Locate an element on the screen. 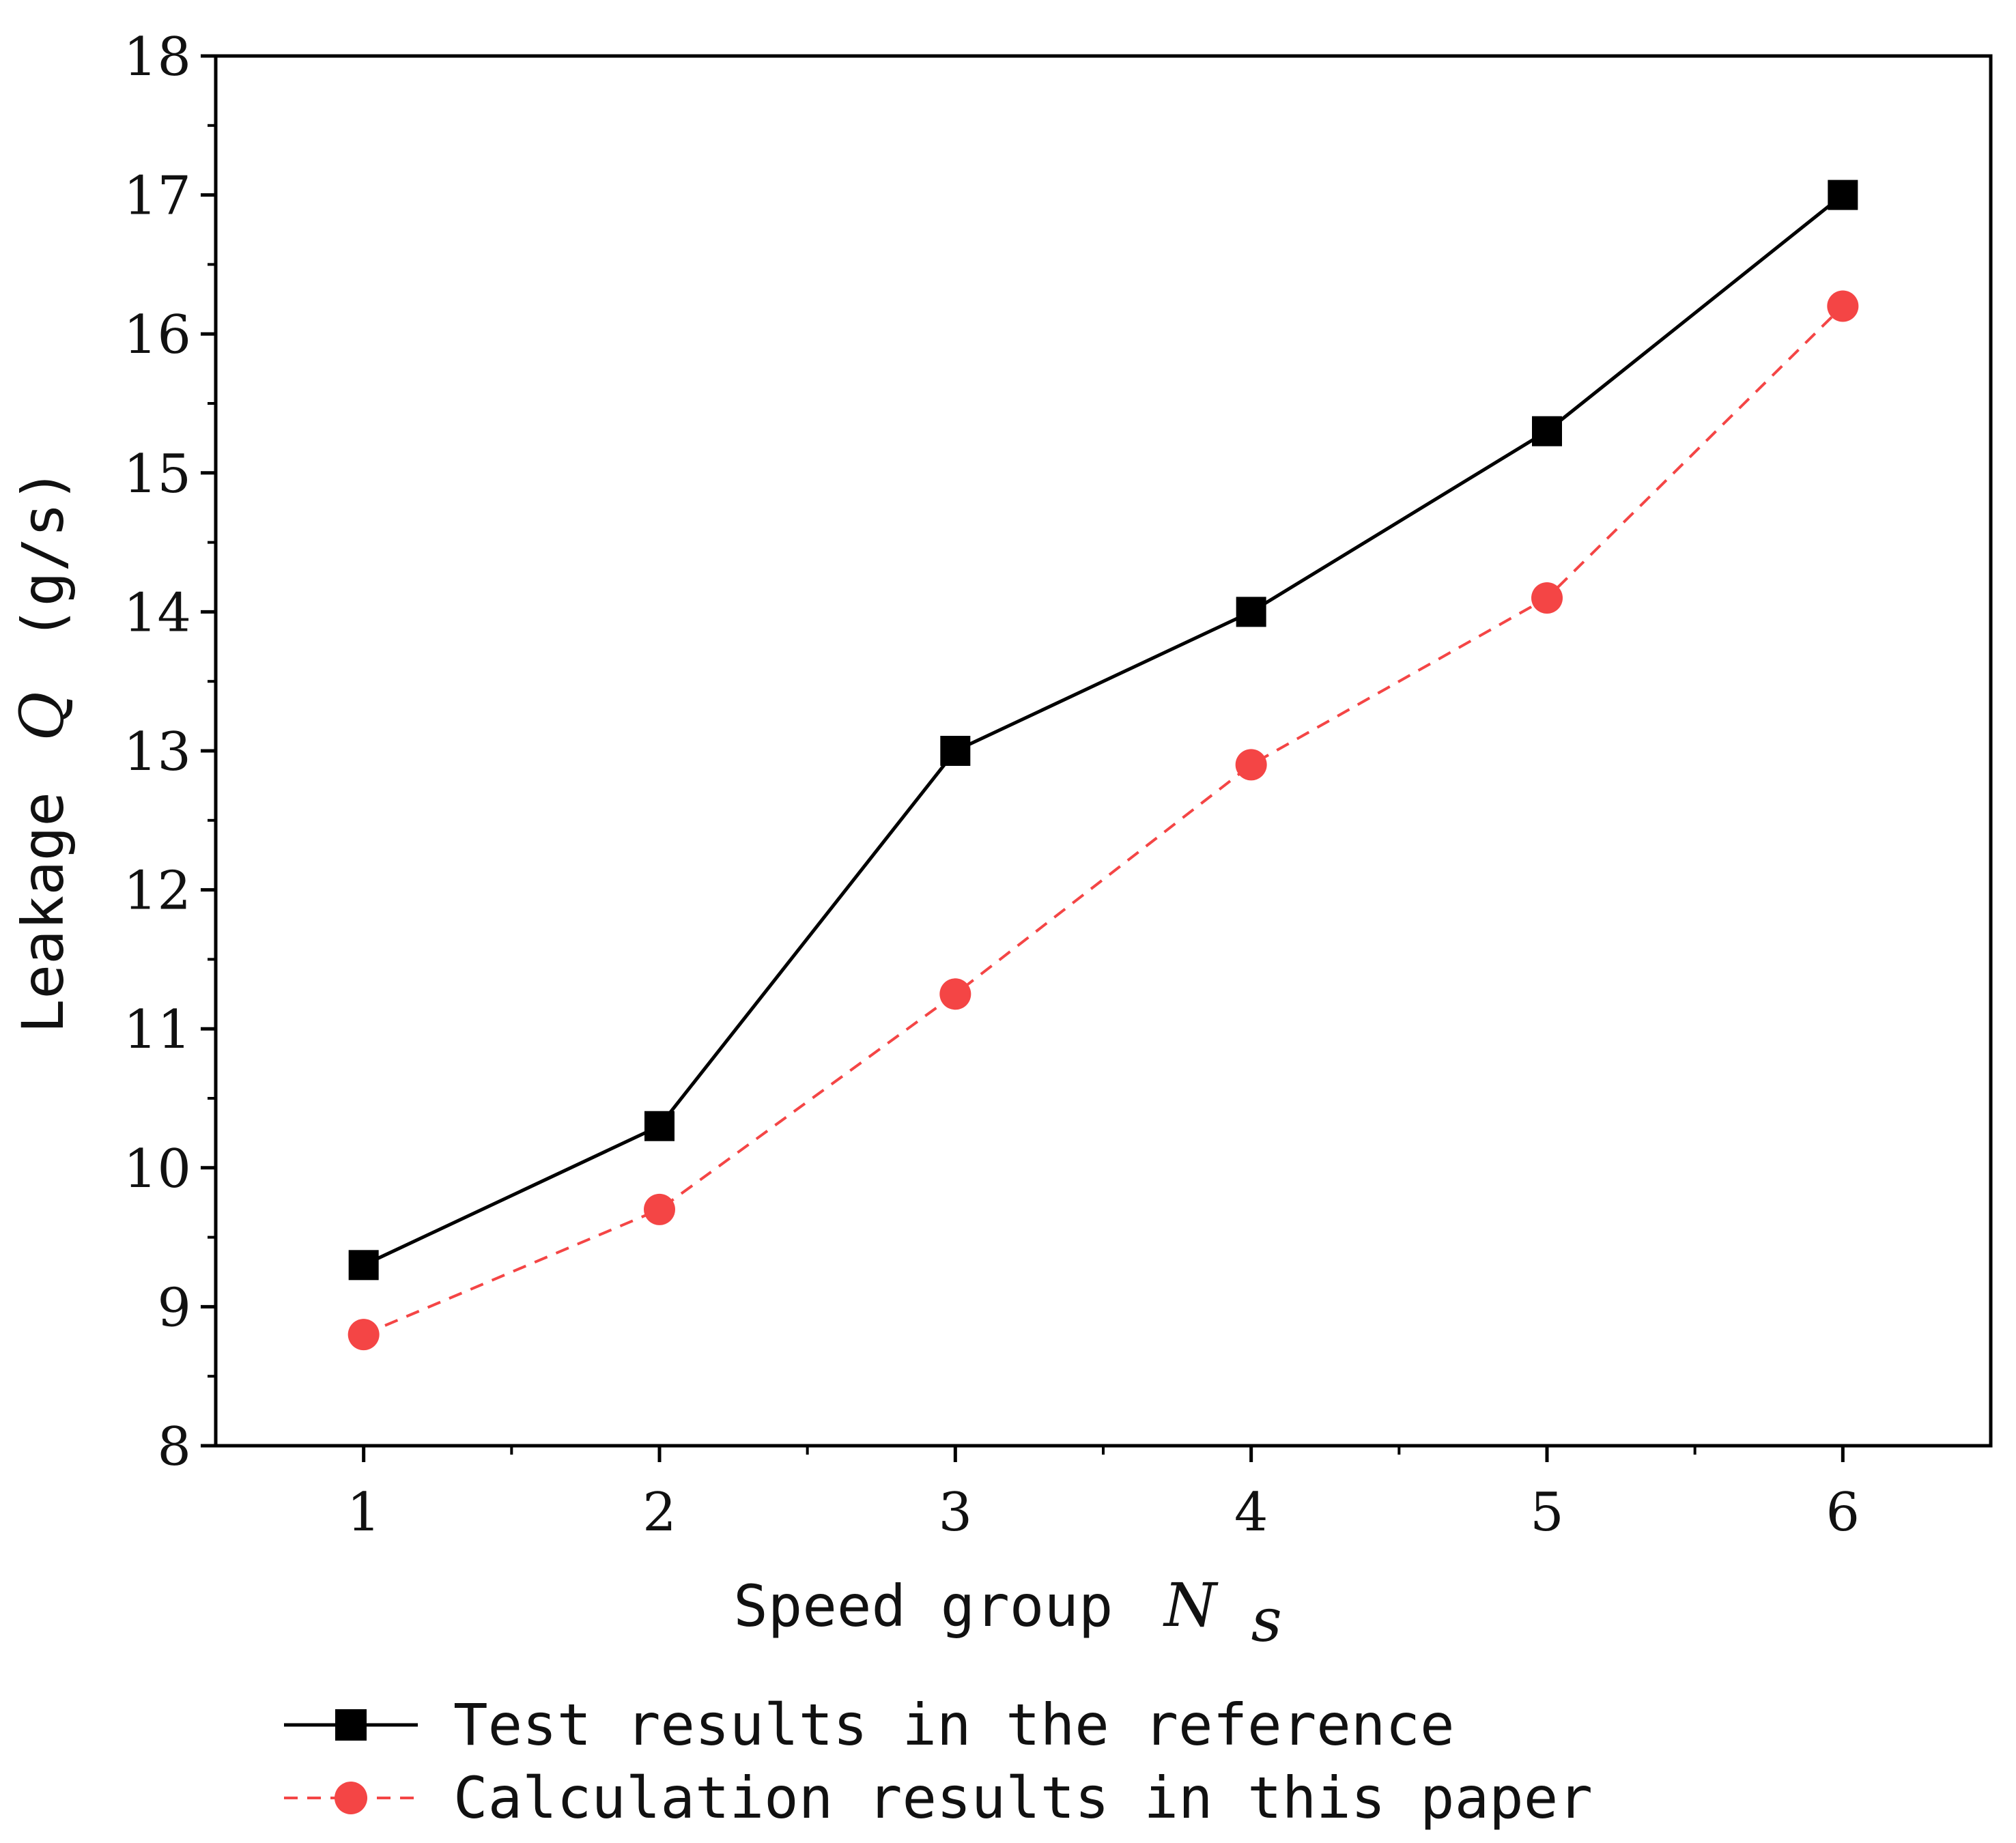 This screenshot has height=1843, width=2016. x-axis-title-sub: s is located at coordinates (1266, 1620).